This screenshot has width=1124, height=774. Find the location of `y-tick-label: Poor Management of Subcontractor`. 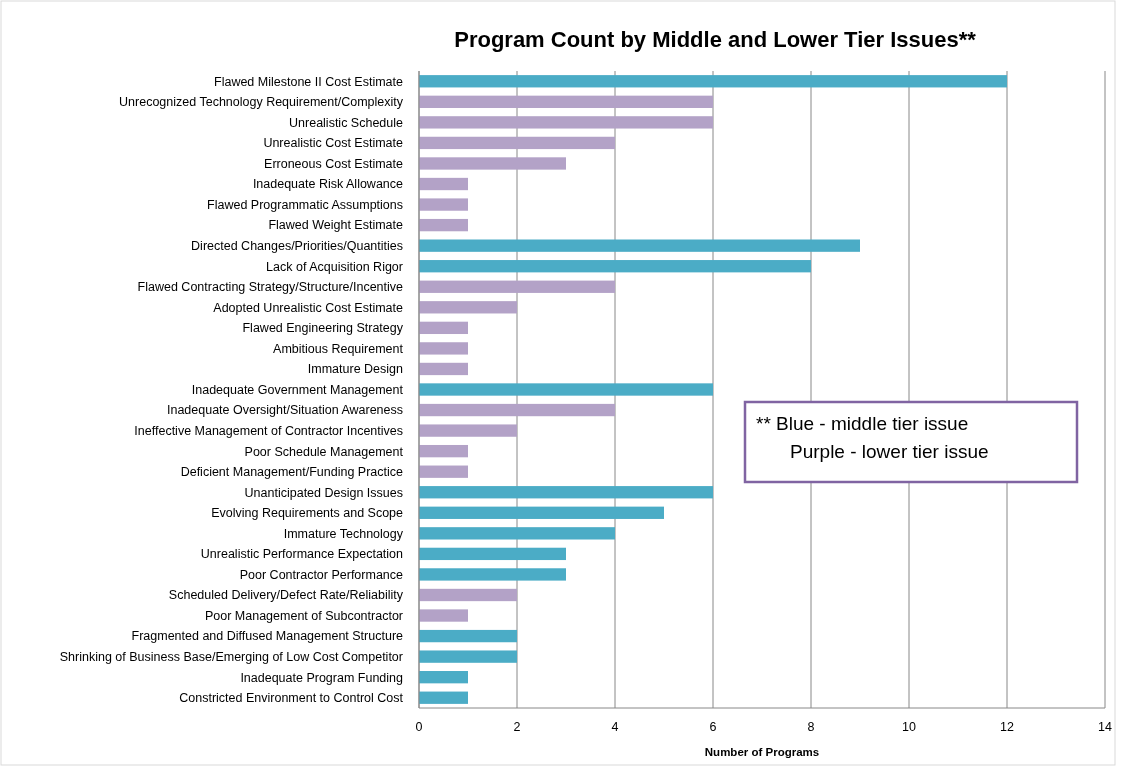

y-tick-label: Poor Management of Subcontractor is located at coordinates (303, 615).